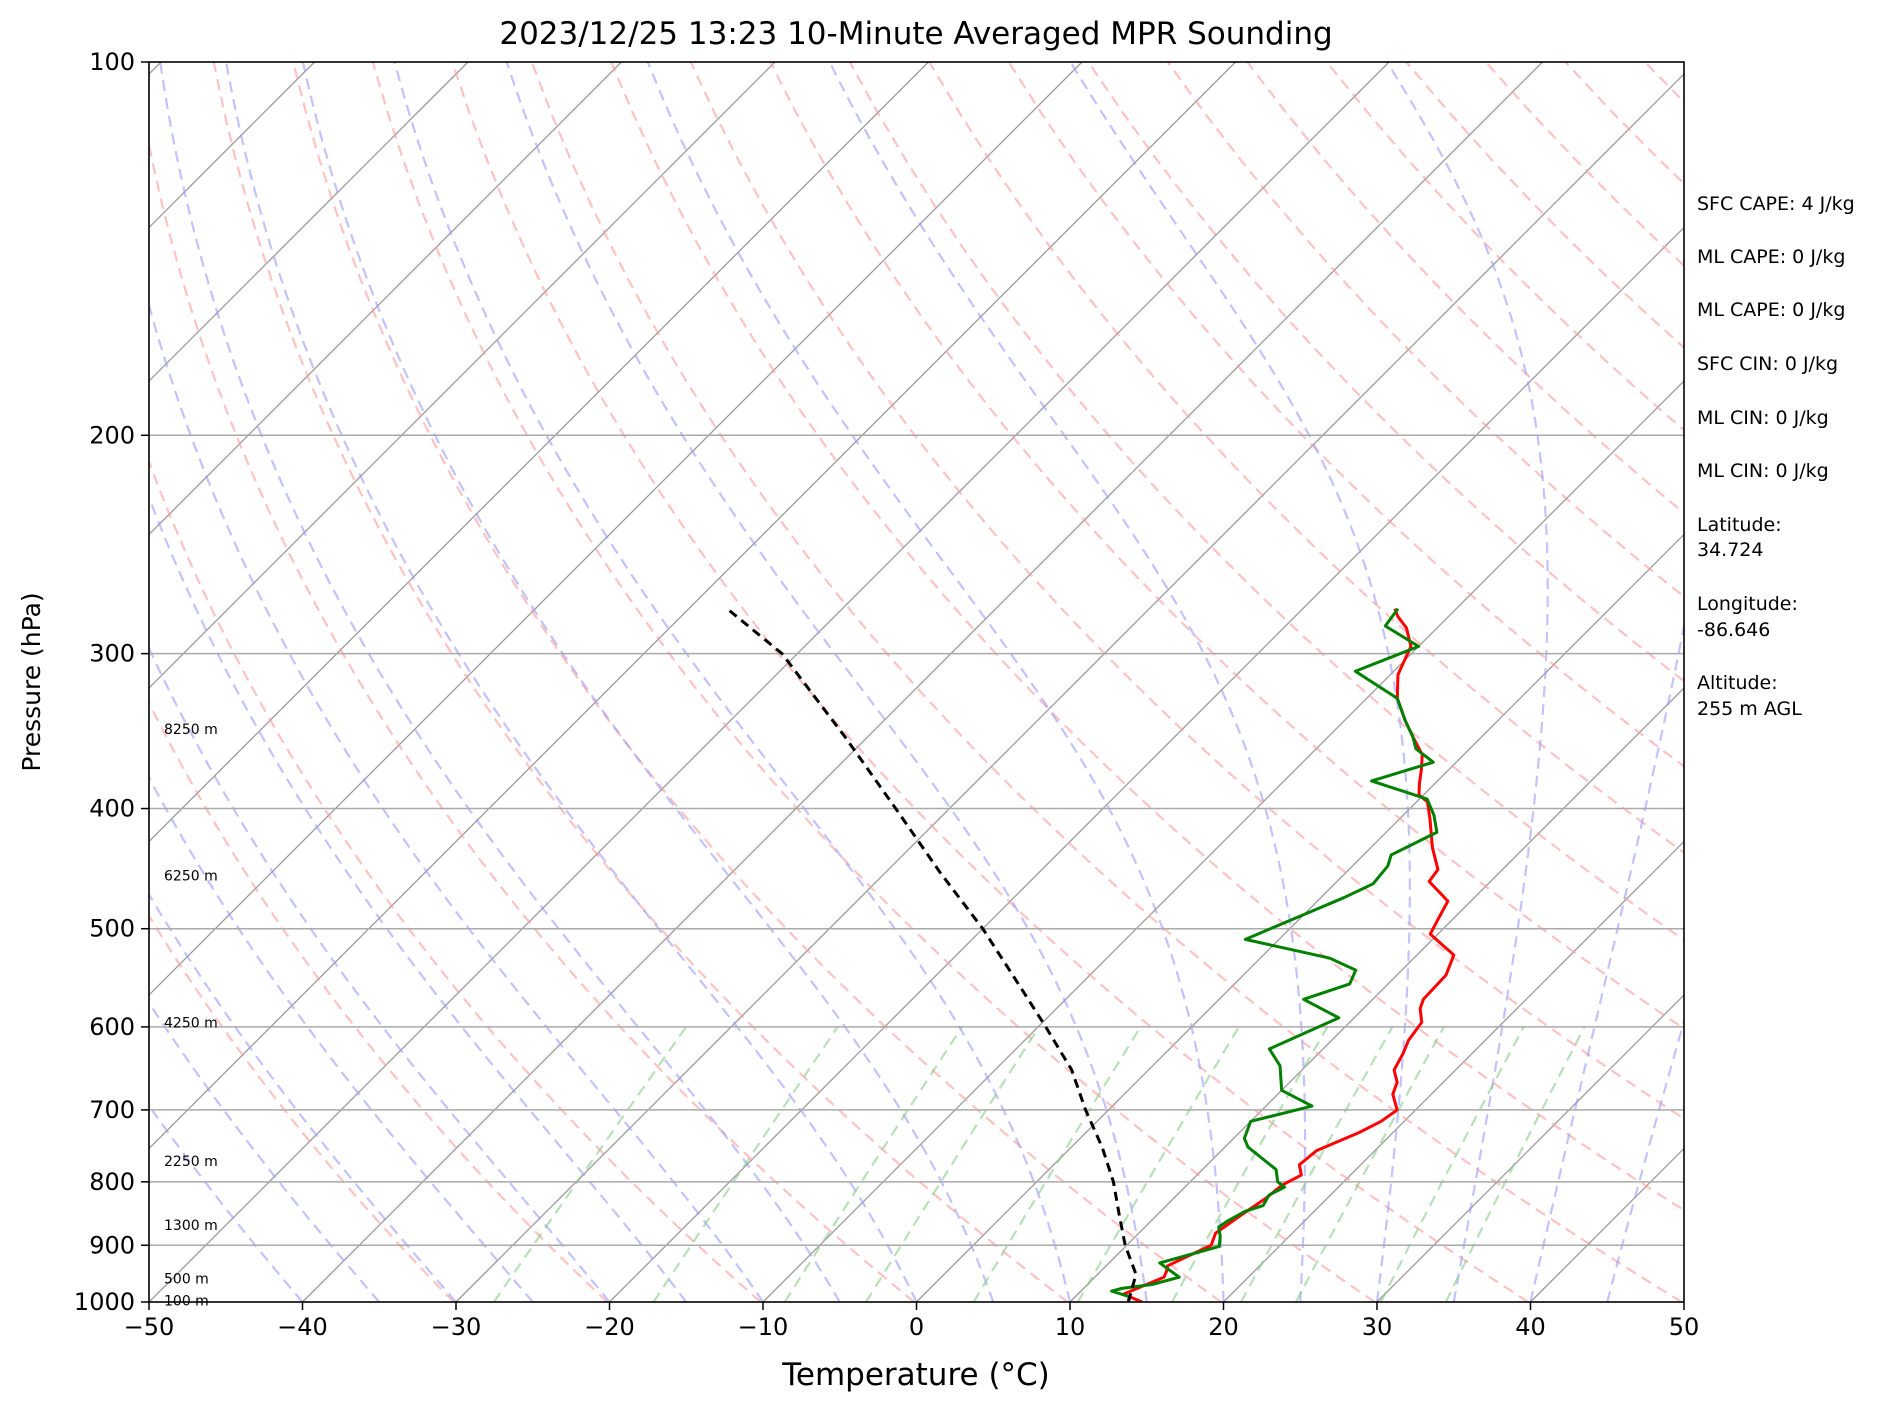 Image resolution: width=1893 pixels, height=1406 pixels. Describe the element at coordinates (1763, 471) in the screenshot. I see `stat-ml-cin-2: ML CIN: 0 J/kg` at that location.